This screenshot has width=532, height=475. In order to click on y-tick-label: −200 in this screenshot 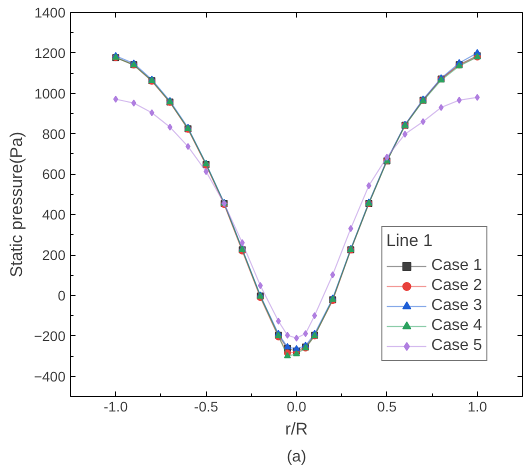, I will do `click(50, 336)`.